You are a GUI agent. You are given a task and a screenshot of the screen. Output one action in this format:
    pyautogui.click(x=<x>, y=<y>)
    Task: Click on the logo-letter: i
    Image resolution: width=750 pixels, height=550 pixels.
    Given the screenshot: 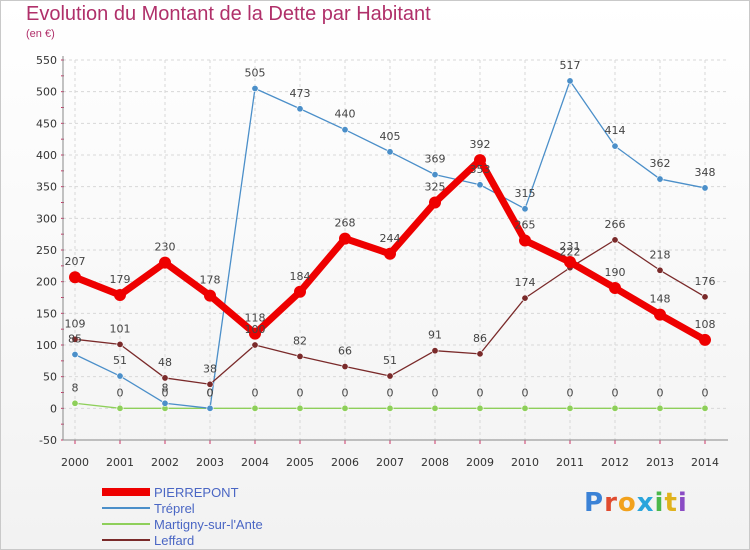 What is the action you would take?
    pyautogui.click(x=659, y=503)
    